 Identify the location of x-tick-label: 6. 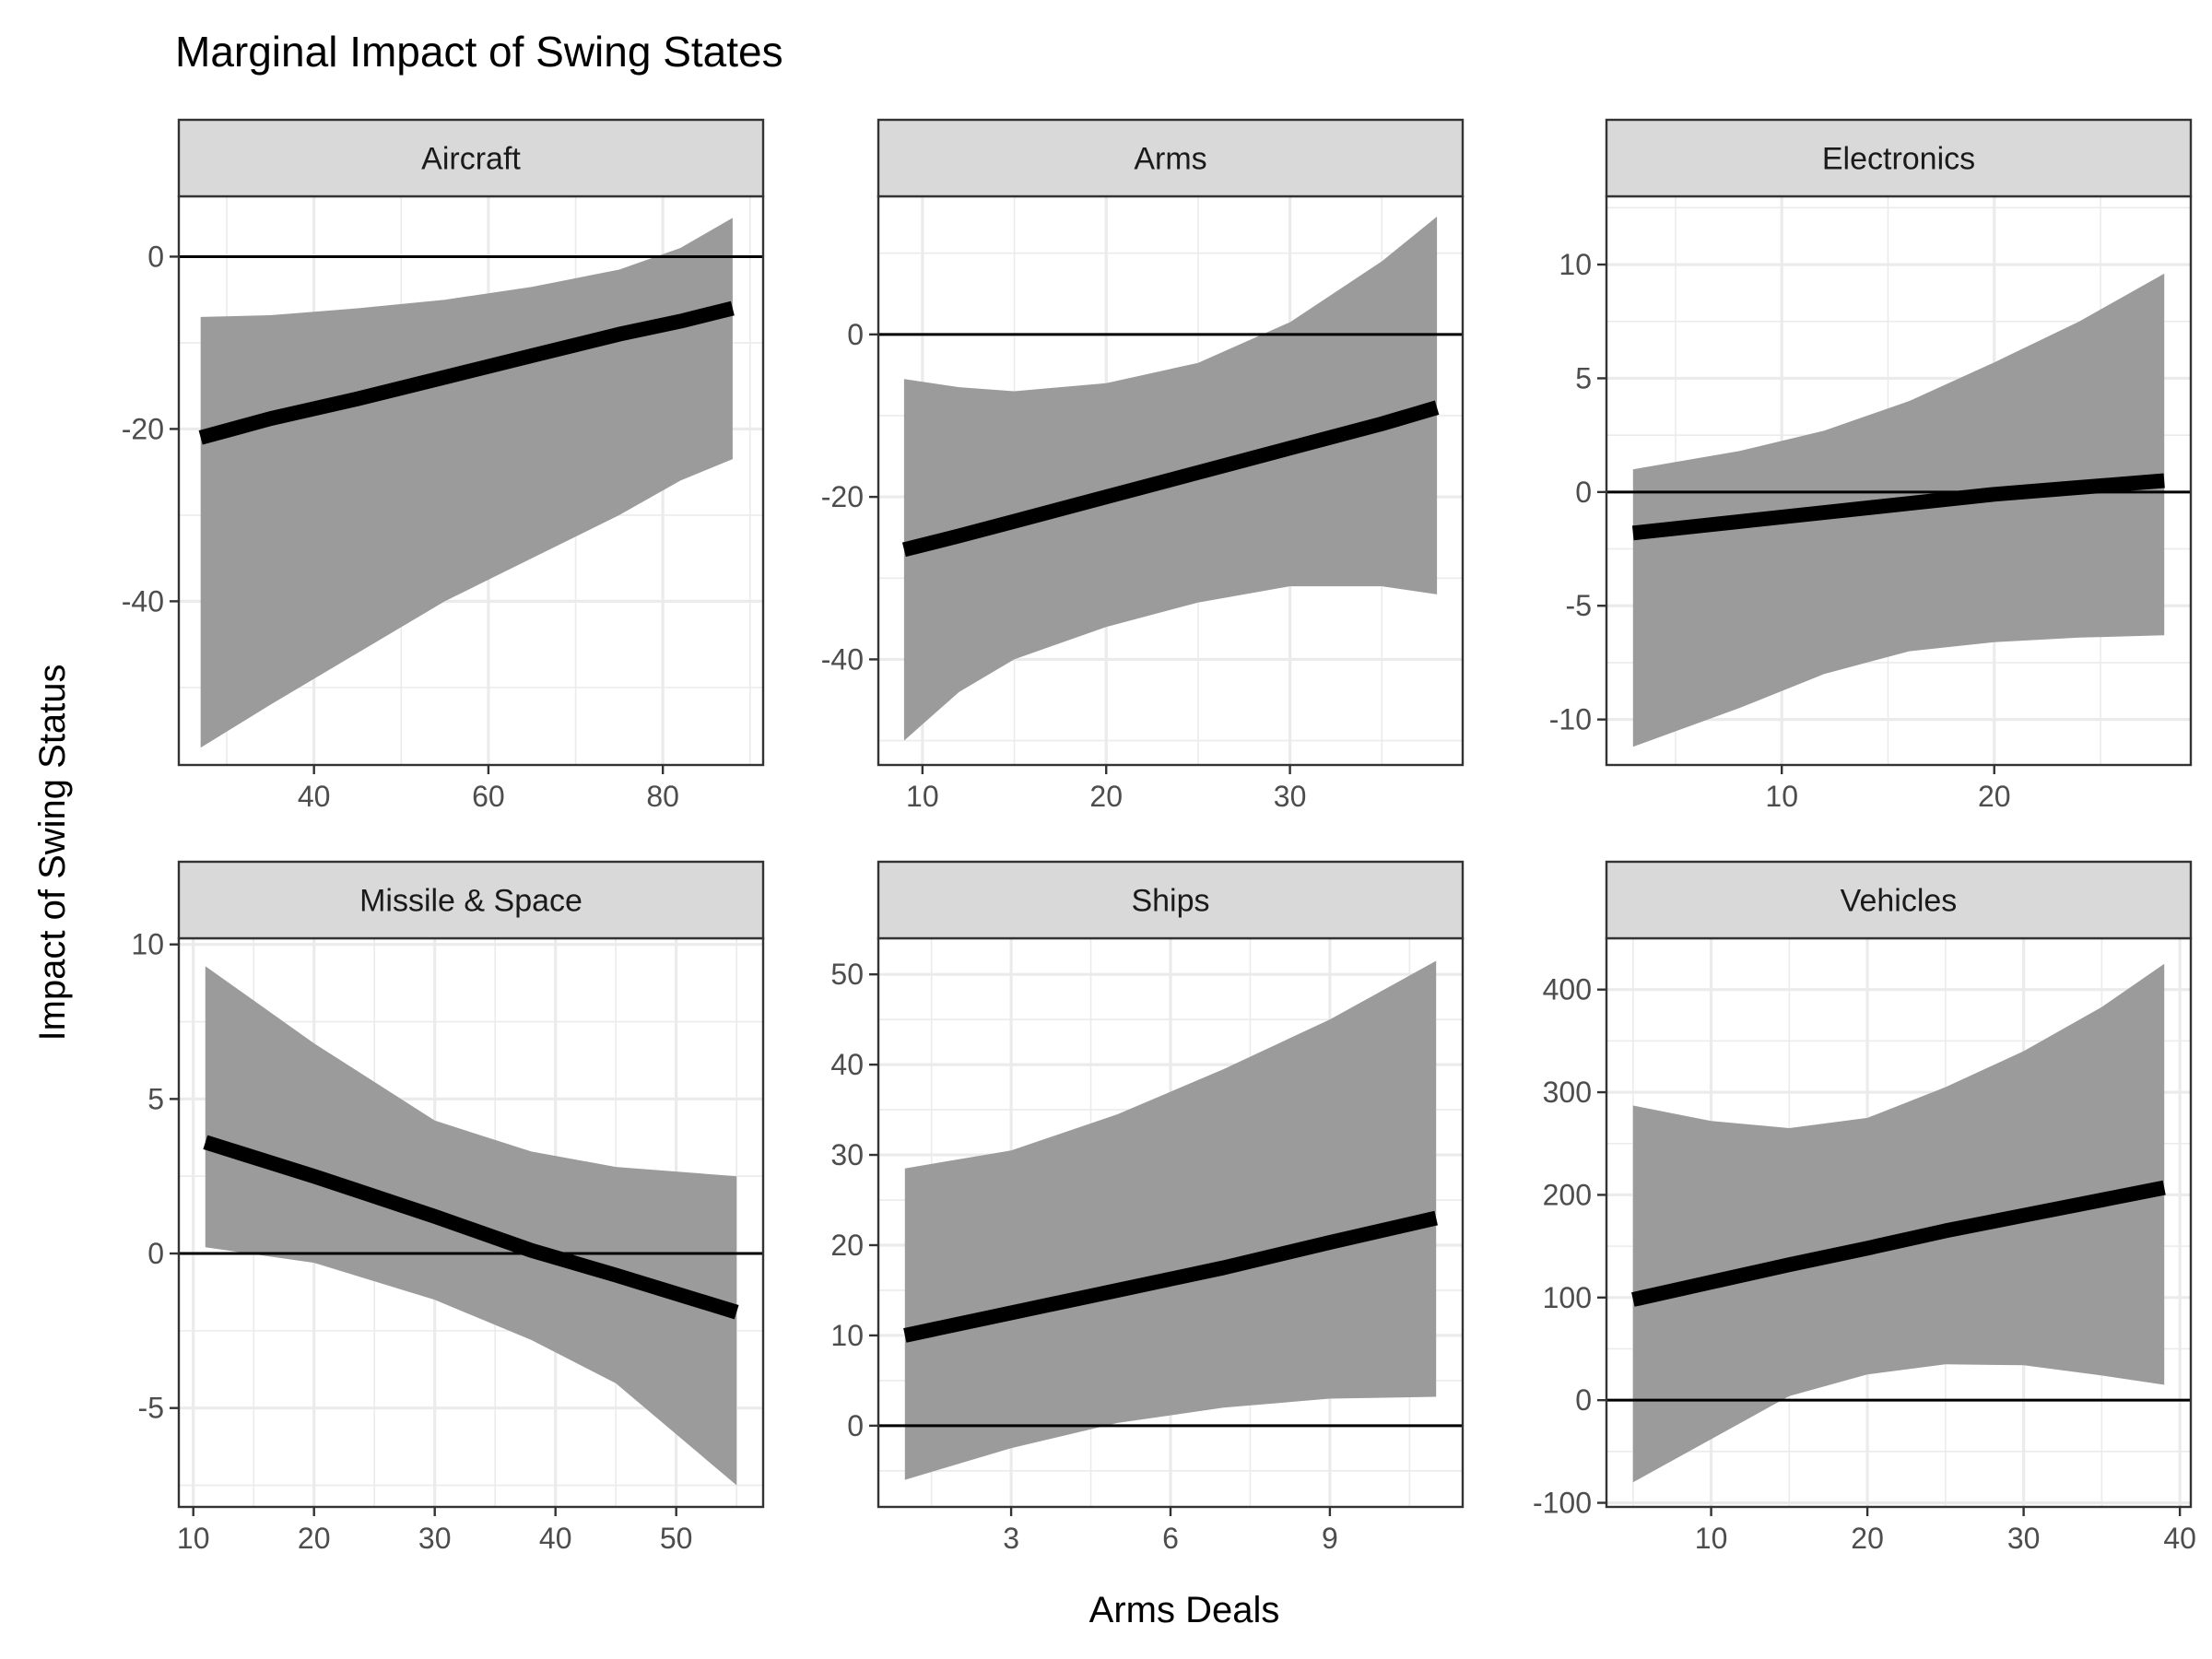
(1170, 1538).